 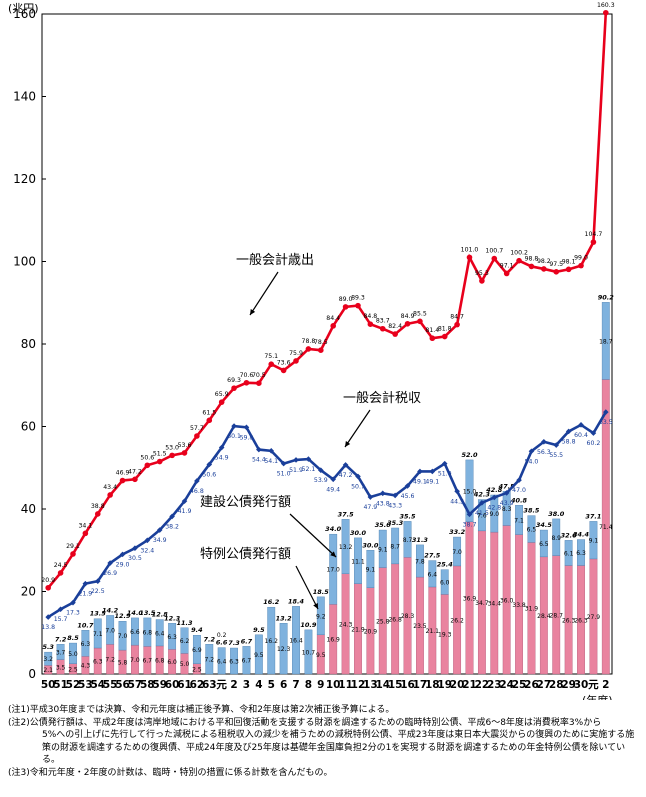 What do you see at coordinates (197, 669) in the screenshot?
I see `bar-special-label: 2.5` at bounding box center [197, 669].